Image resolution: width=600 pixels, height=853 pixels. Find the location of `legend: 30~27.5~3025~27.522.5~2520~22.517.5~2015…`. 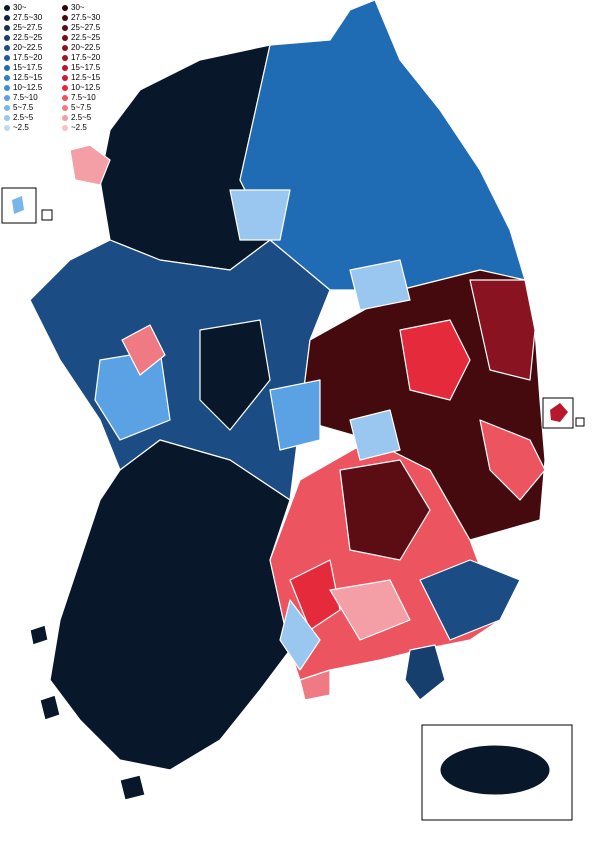

legend: 30~27.5~3025~27.522.5~2520~22.517.5~2015… is located at coordinates (52, 67).